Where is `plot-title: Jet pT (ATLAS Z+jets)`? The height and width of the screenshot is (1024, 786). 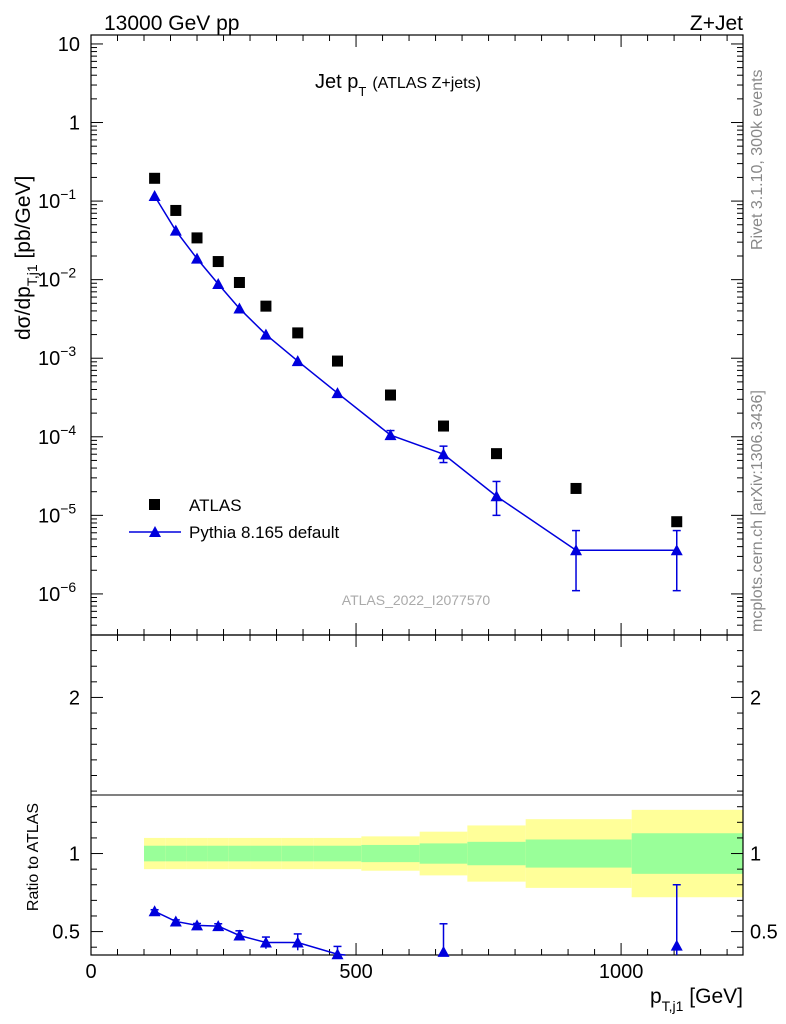
plot-title: Jet pT (ATLAS Z+jets) is located at coordinates (398, 85).